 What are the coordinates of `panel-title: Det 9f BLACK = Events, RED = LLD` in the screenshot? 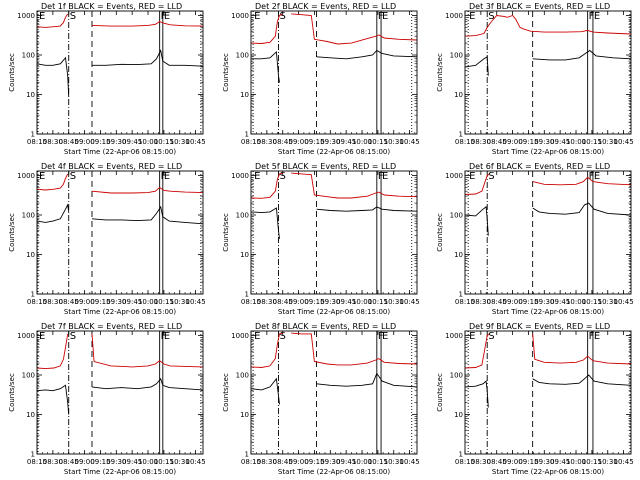 It's located at (539, 326).